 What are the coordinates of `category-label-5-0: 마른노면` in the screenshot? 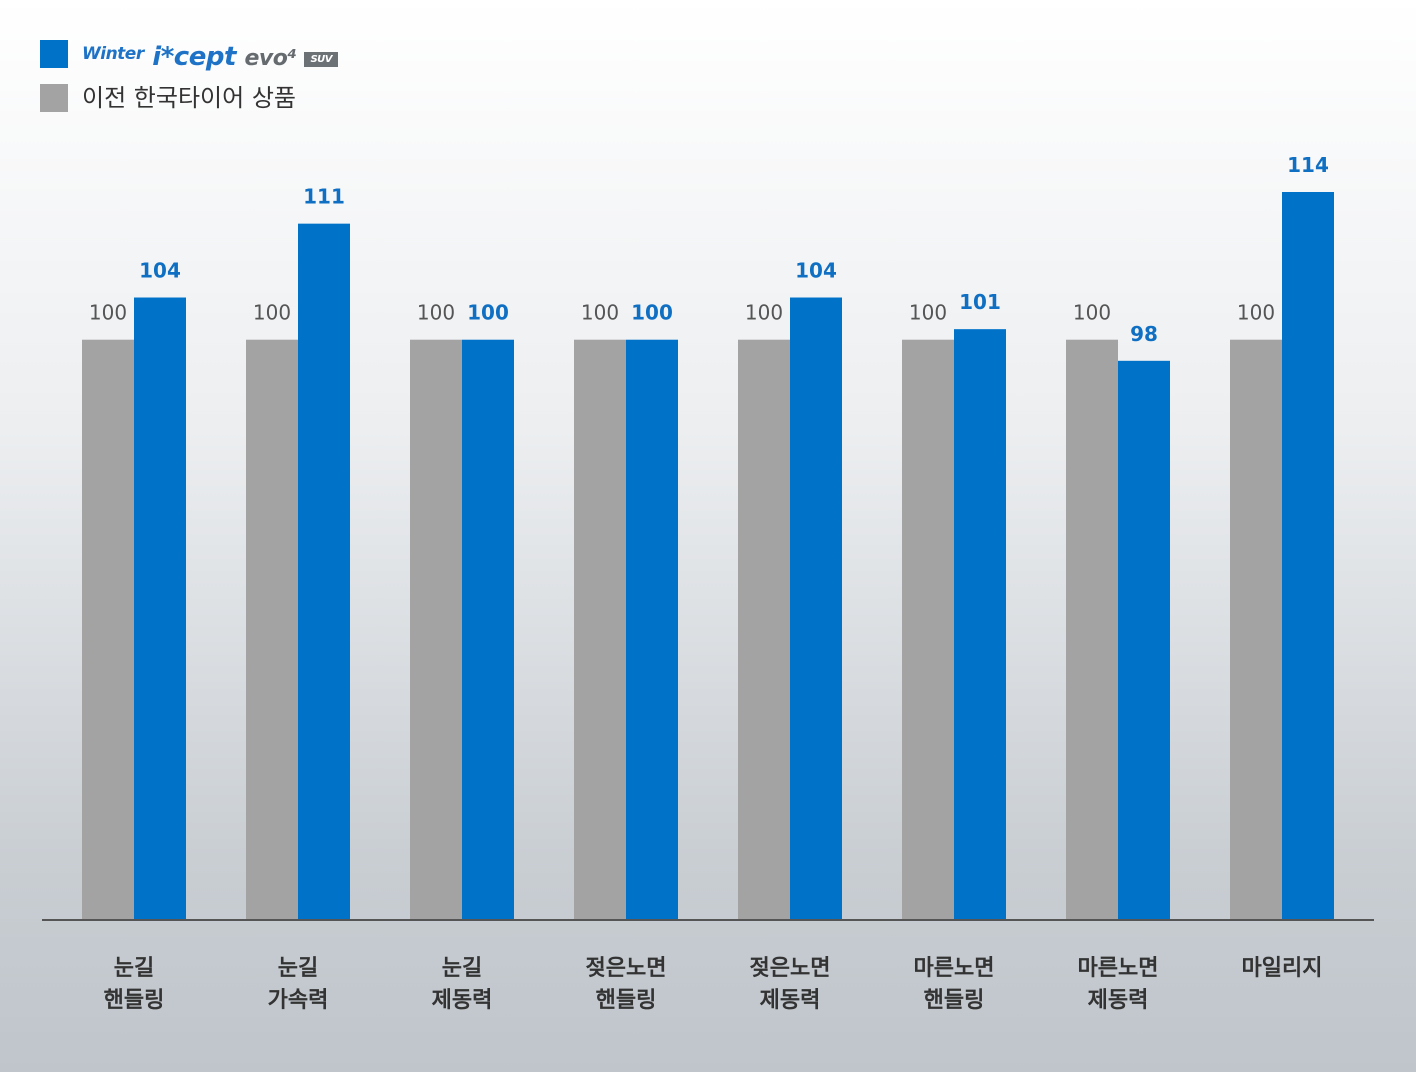 It's located at (954, 968).